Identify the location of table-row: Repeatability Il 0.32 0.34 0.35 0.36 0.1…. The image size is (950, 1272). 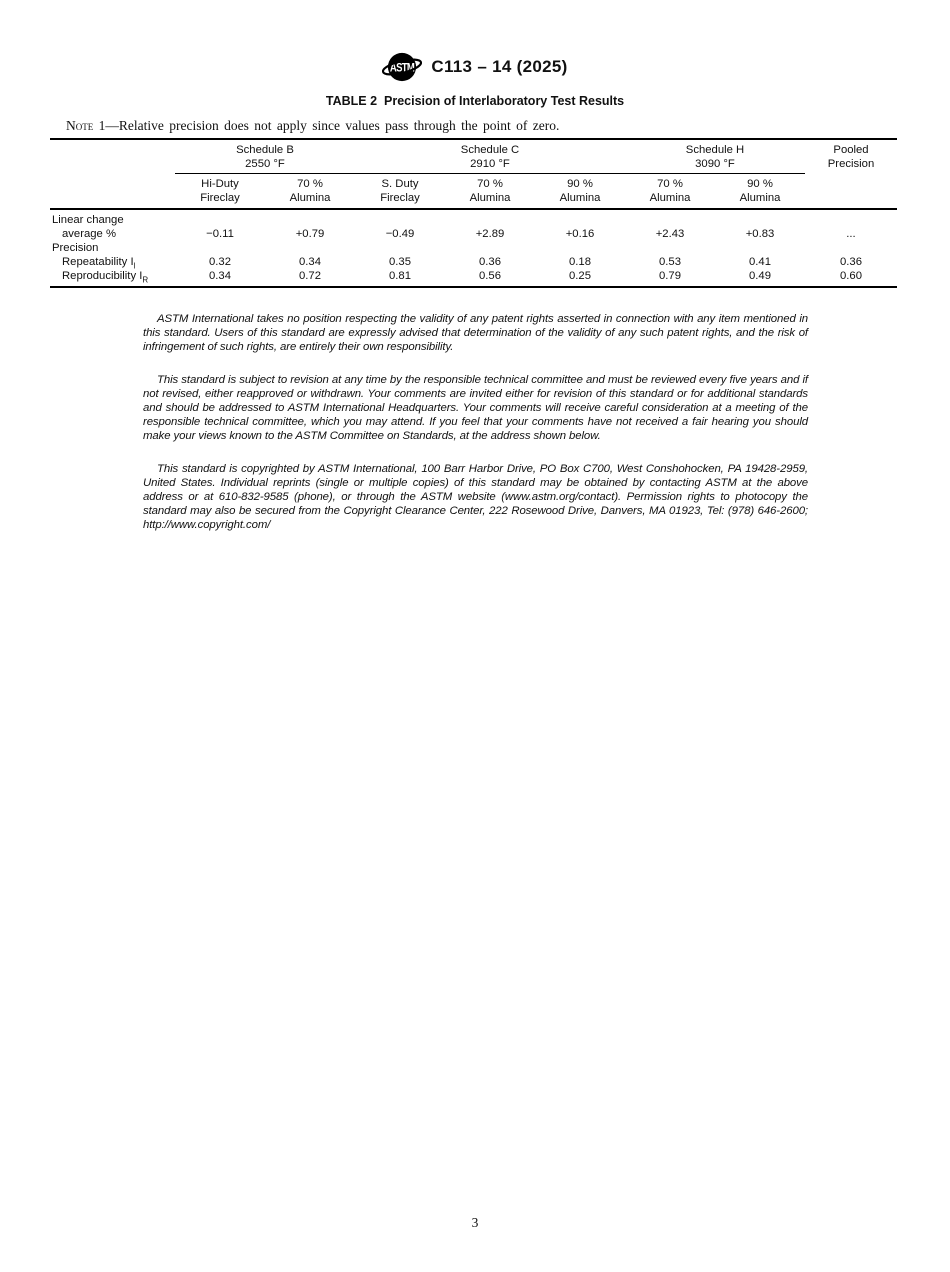
(473, 263).